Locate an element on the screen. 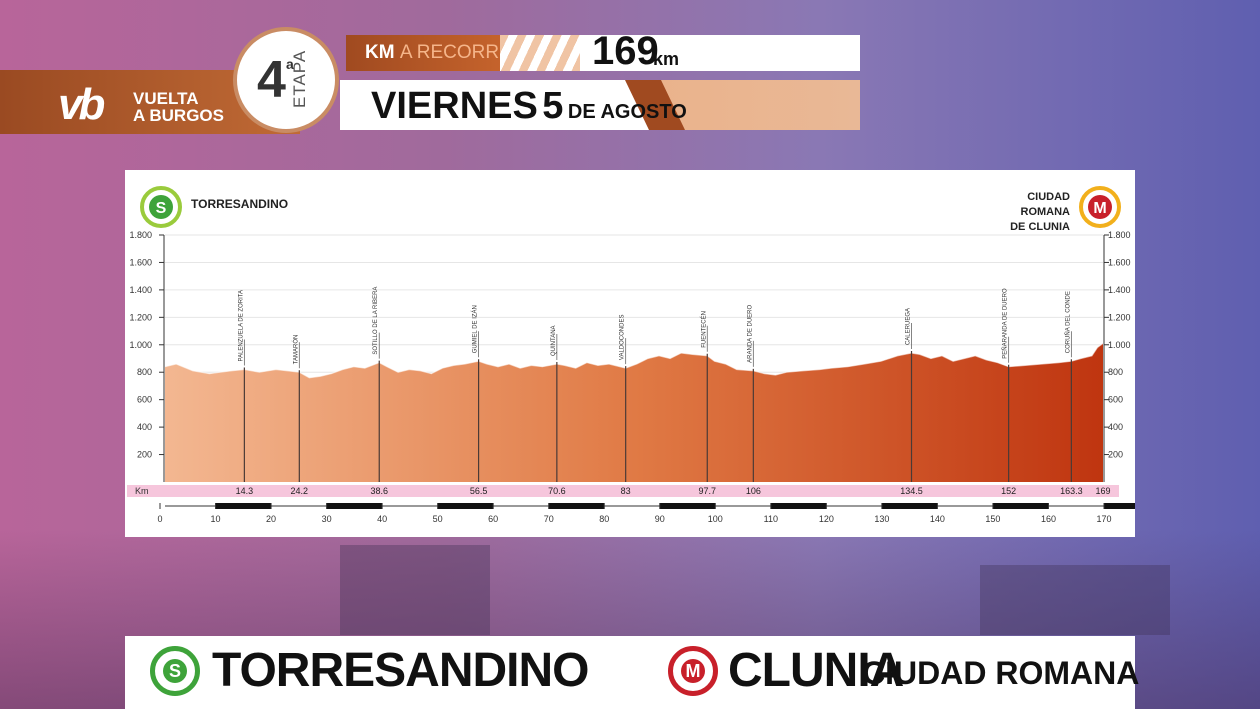 The width and height of the screenshot is (1260, 709). waypoint-km-label: 106 is located at coordinates (753, 491).